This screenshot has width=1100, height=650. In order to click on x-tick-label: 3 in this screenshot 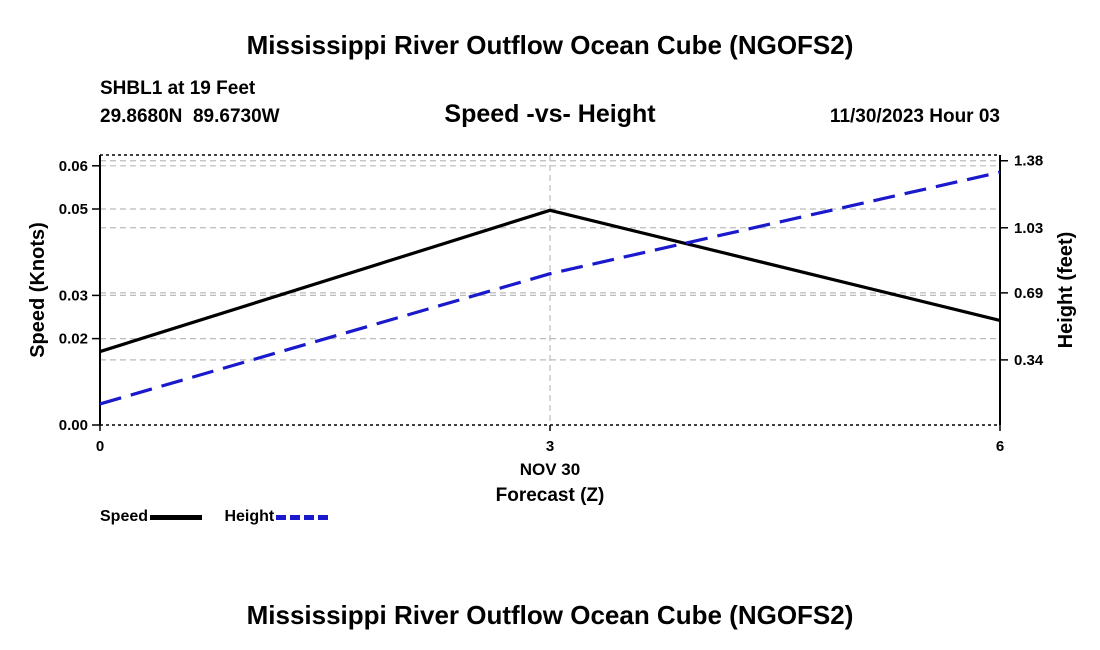, I will do `click(550, 446)`.